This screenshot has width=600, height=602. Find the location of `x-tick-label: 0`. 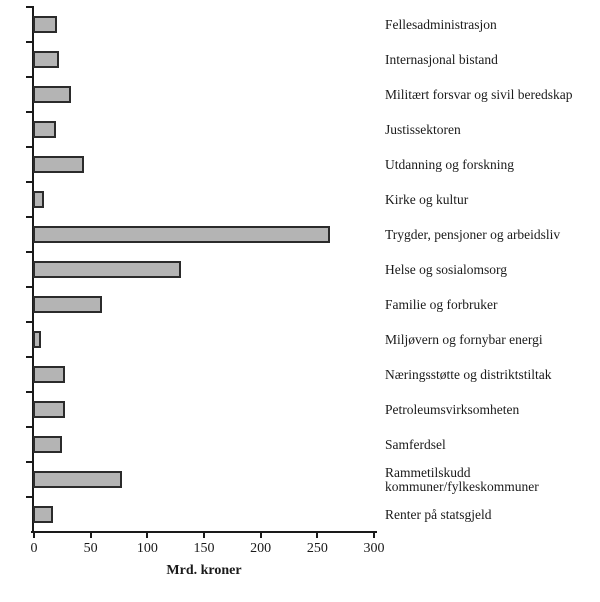

x-tick-label: 0 is located at coordinates (34, 548).